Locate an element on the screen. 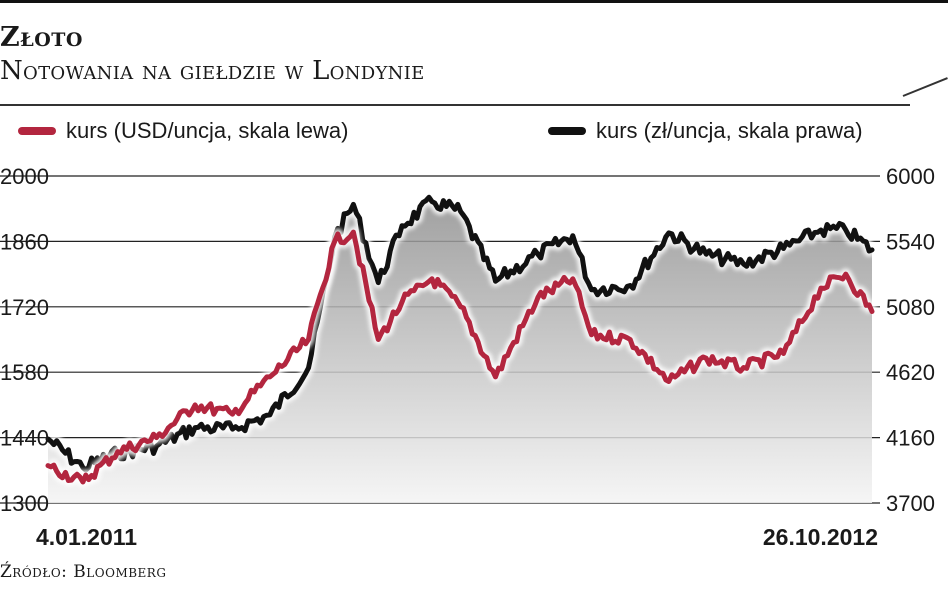 The image size is (948, 593). chart-subtitle: Notowania na giełdzie w Londynie is located at coordinates (212, 71).